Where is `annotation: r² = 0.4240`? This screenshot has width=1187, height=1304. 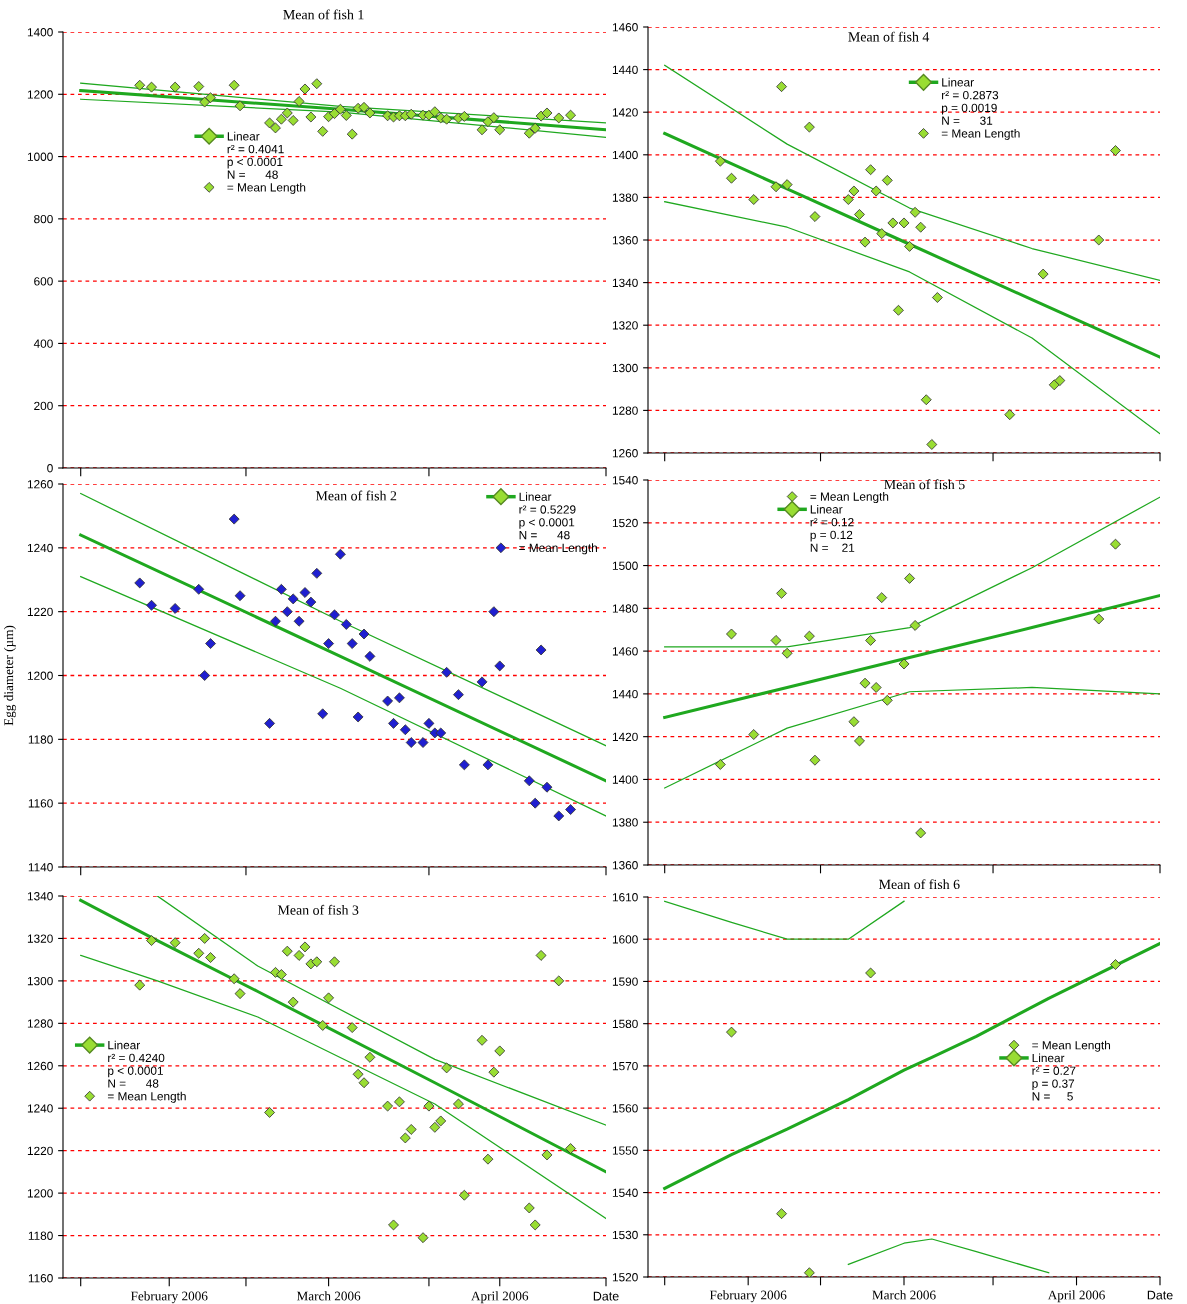
annotation: r² = 0.4240 is located at coordinates (136, 1058).